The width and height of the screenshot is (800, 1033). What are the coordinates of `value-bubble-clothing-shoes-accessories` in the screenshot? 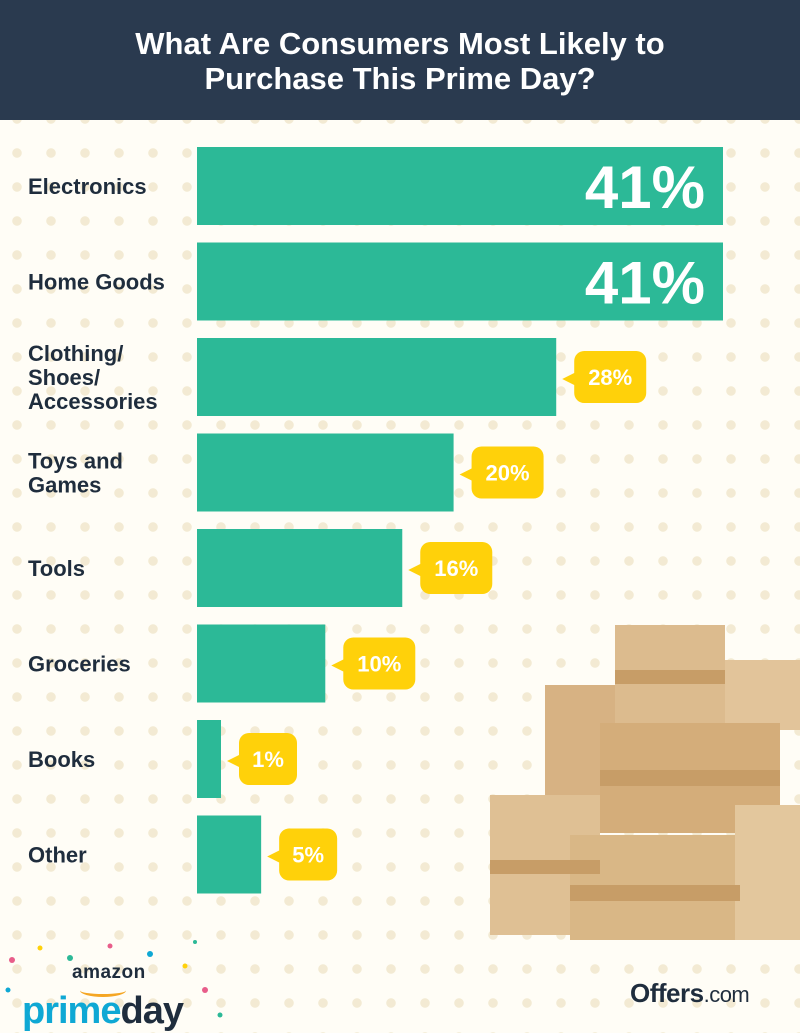 It's located at (604, 377).